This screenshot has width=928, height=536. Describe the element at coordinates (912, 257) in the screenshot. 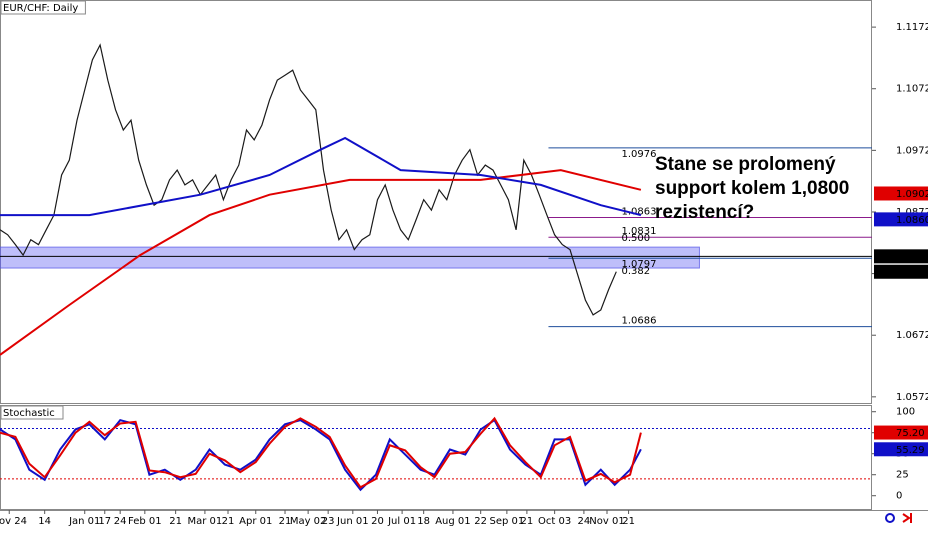

I see `price-tag-label: 1.0800` at that location.